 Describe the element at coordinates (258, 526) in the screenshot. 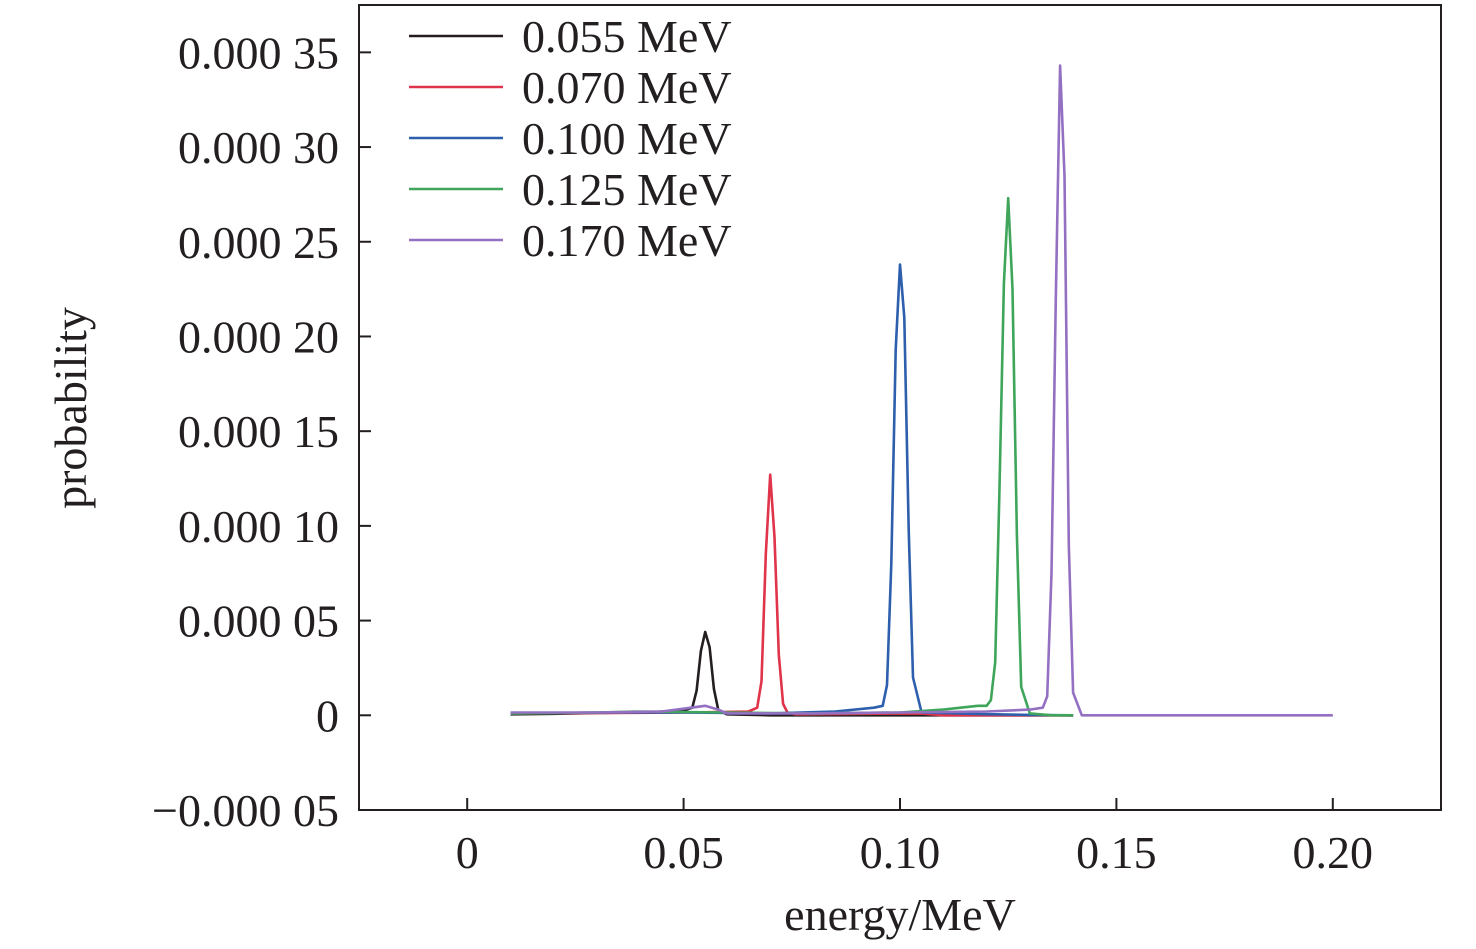

I see `y-tick-label: 0.000 10` at that location.